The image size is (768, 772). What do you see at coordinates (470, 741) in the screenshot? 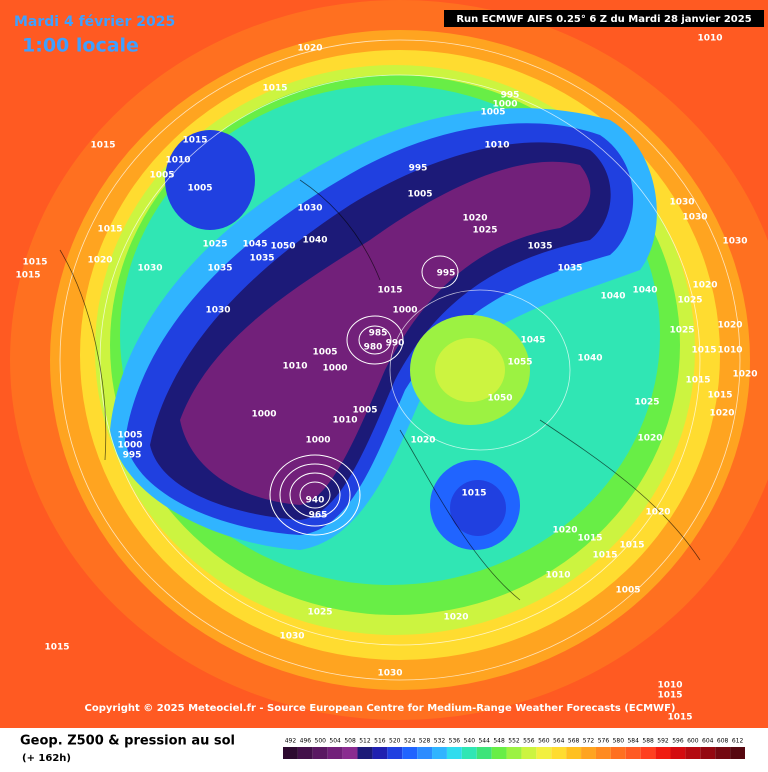
I see `scale-label: 540` at bounding box center [470, 741].